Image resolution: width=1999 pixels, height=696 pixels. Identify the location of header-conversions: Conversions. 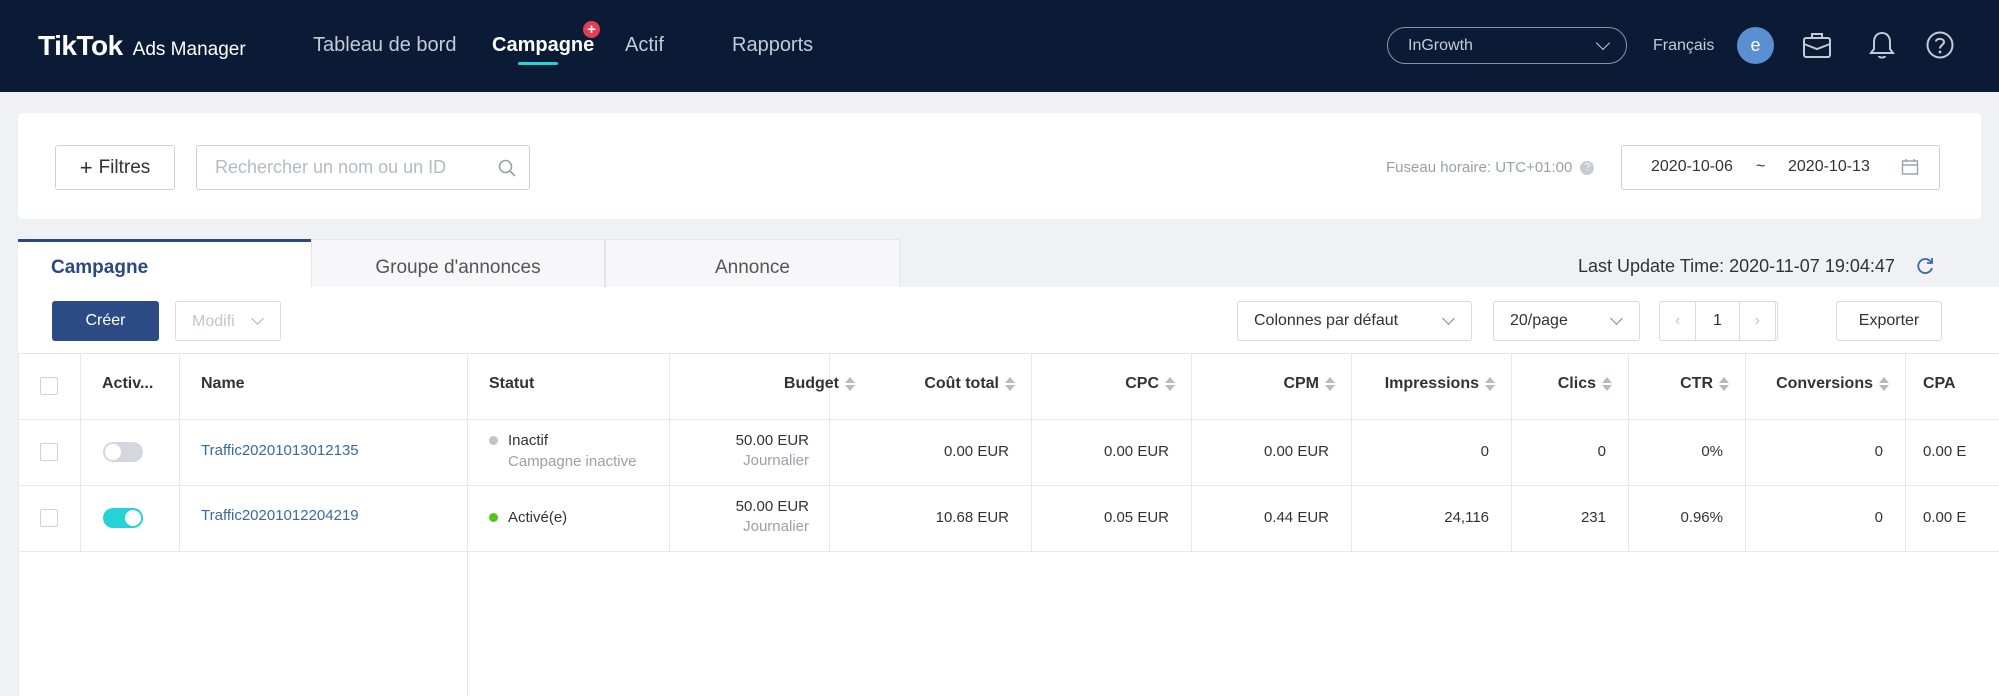
(1817, 384).